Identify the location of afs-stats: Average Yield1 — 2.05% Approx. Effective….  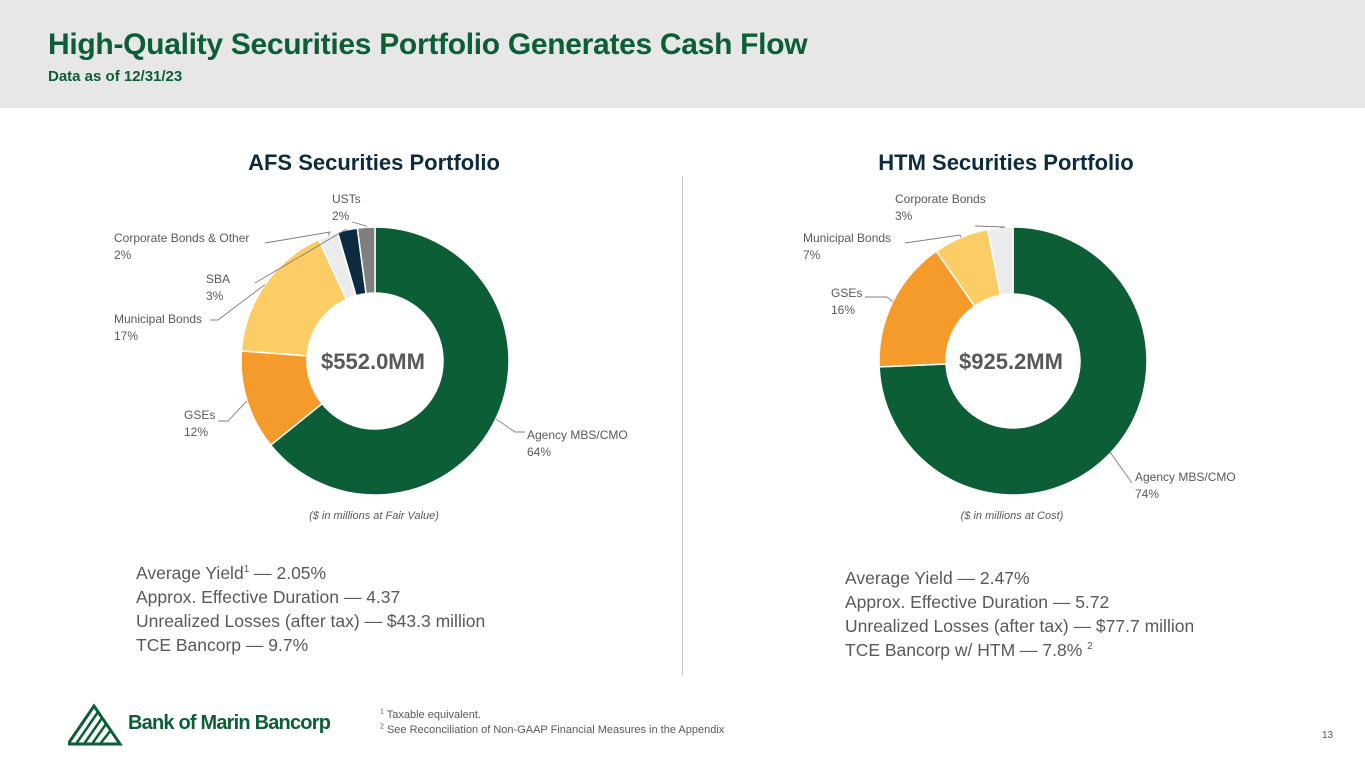
(310, 609).